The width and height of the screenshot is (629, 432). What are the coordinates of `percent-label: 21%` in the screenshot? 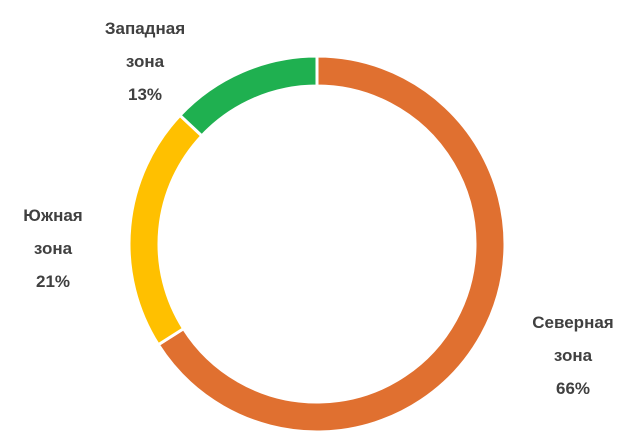 It's located at (53, 281).